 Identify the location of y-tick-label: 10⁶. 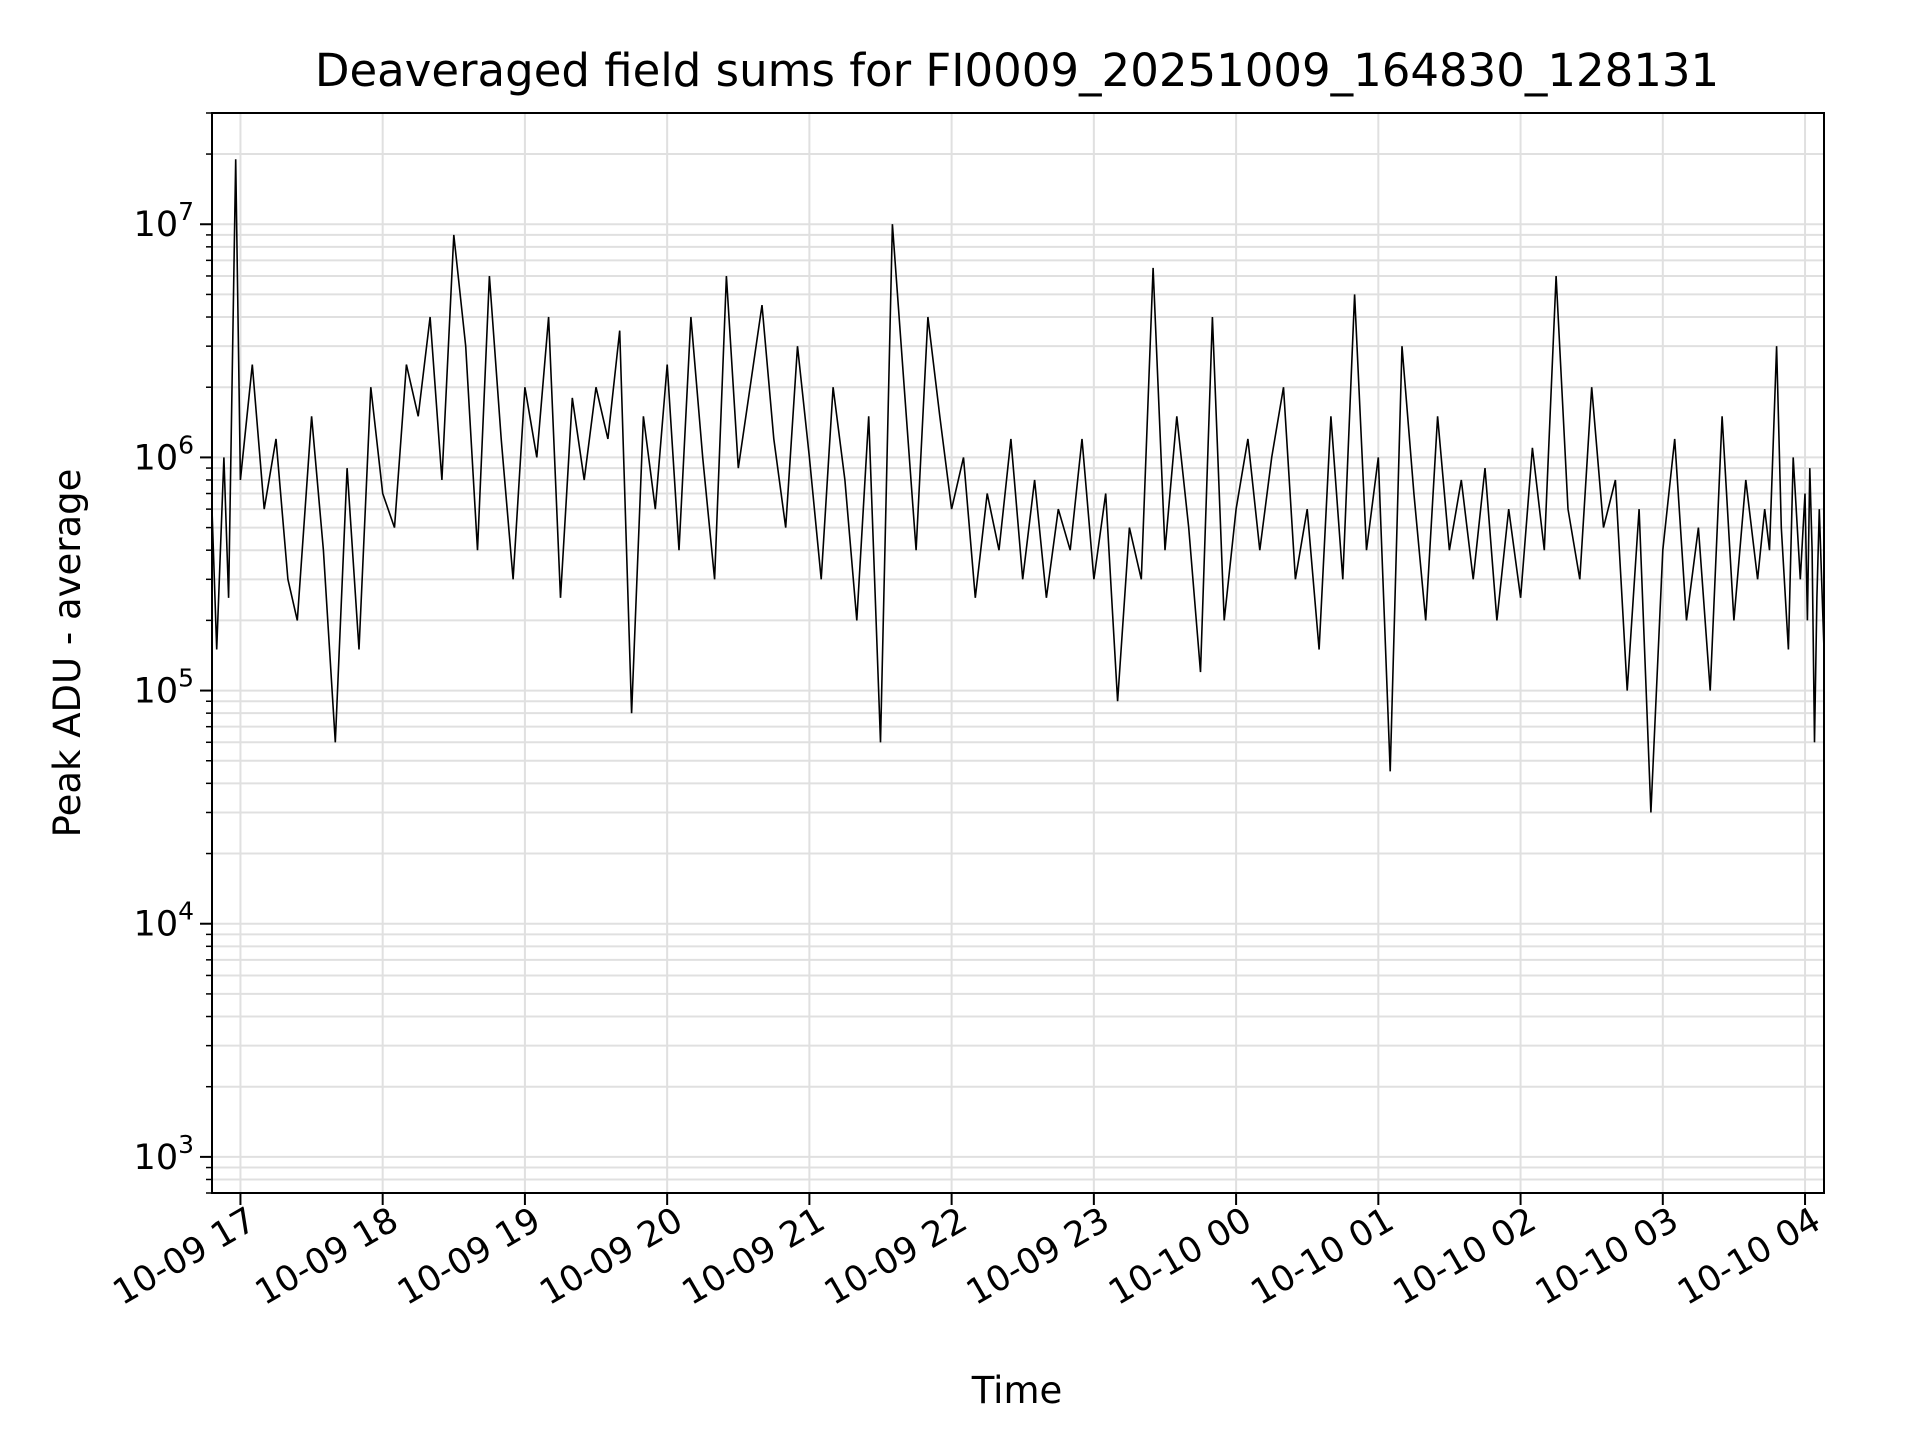
(164, 454).